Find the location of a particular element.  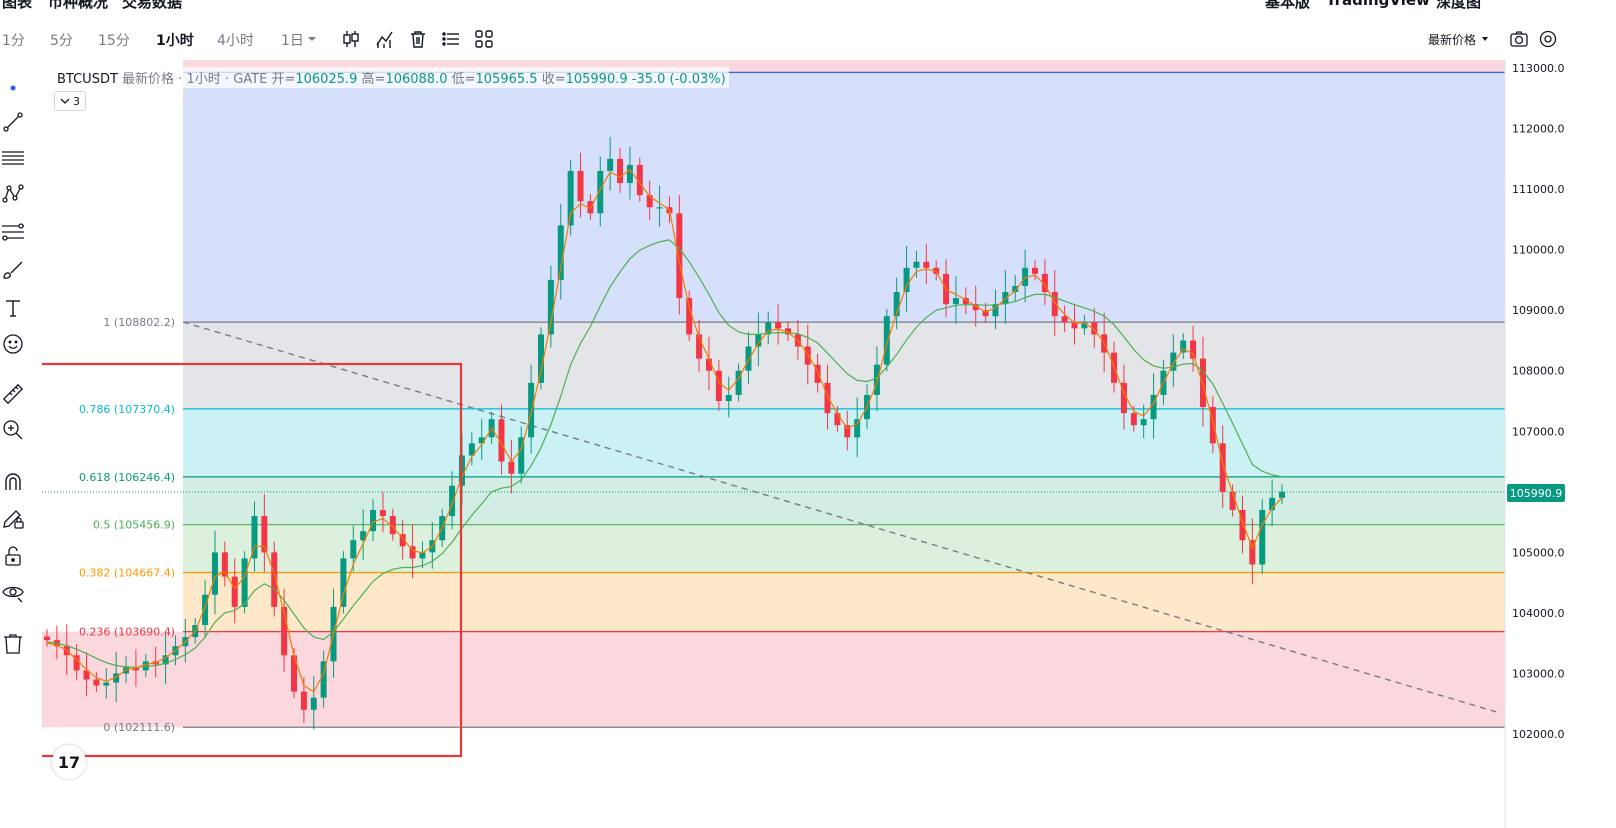

camera-icon is located at coordinates (1519, 39).